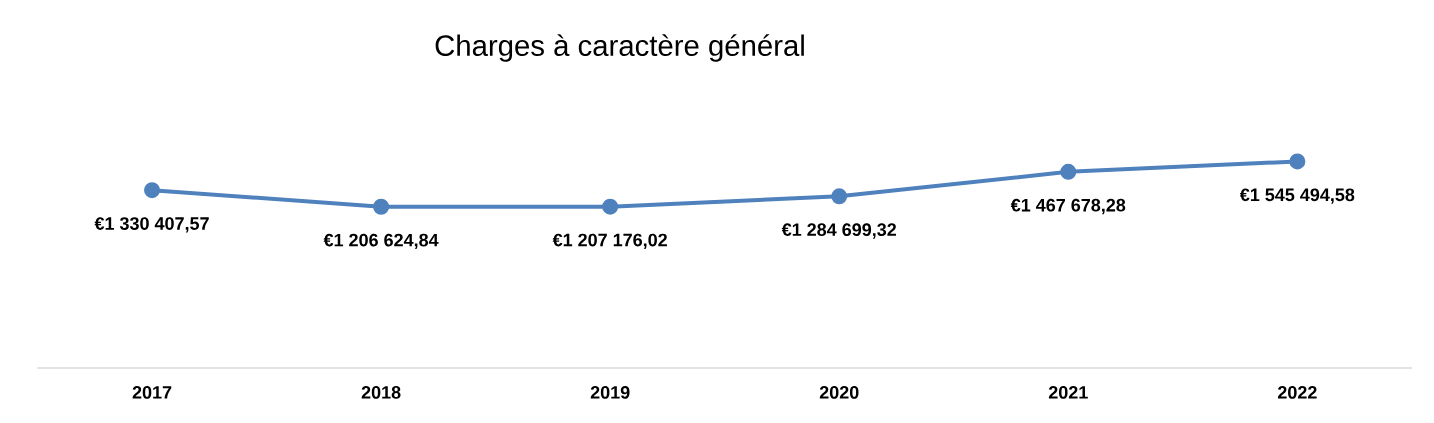 The width and height of the screenshot is (1434, 423). I want to click on data-label: €1 284 699,32, so click(839, 231).